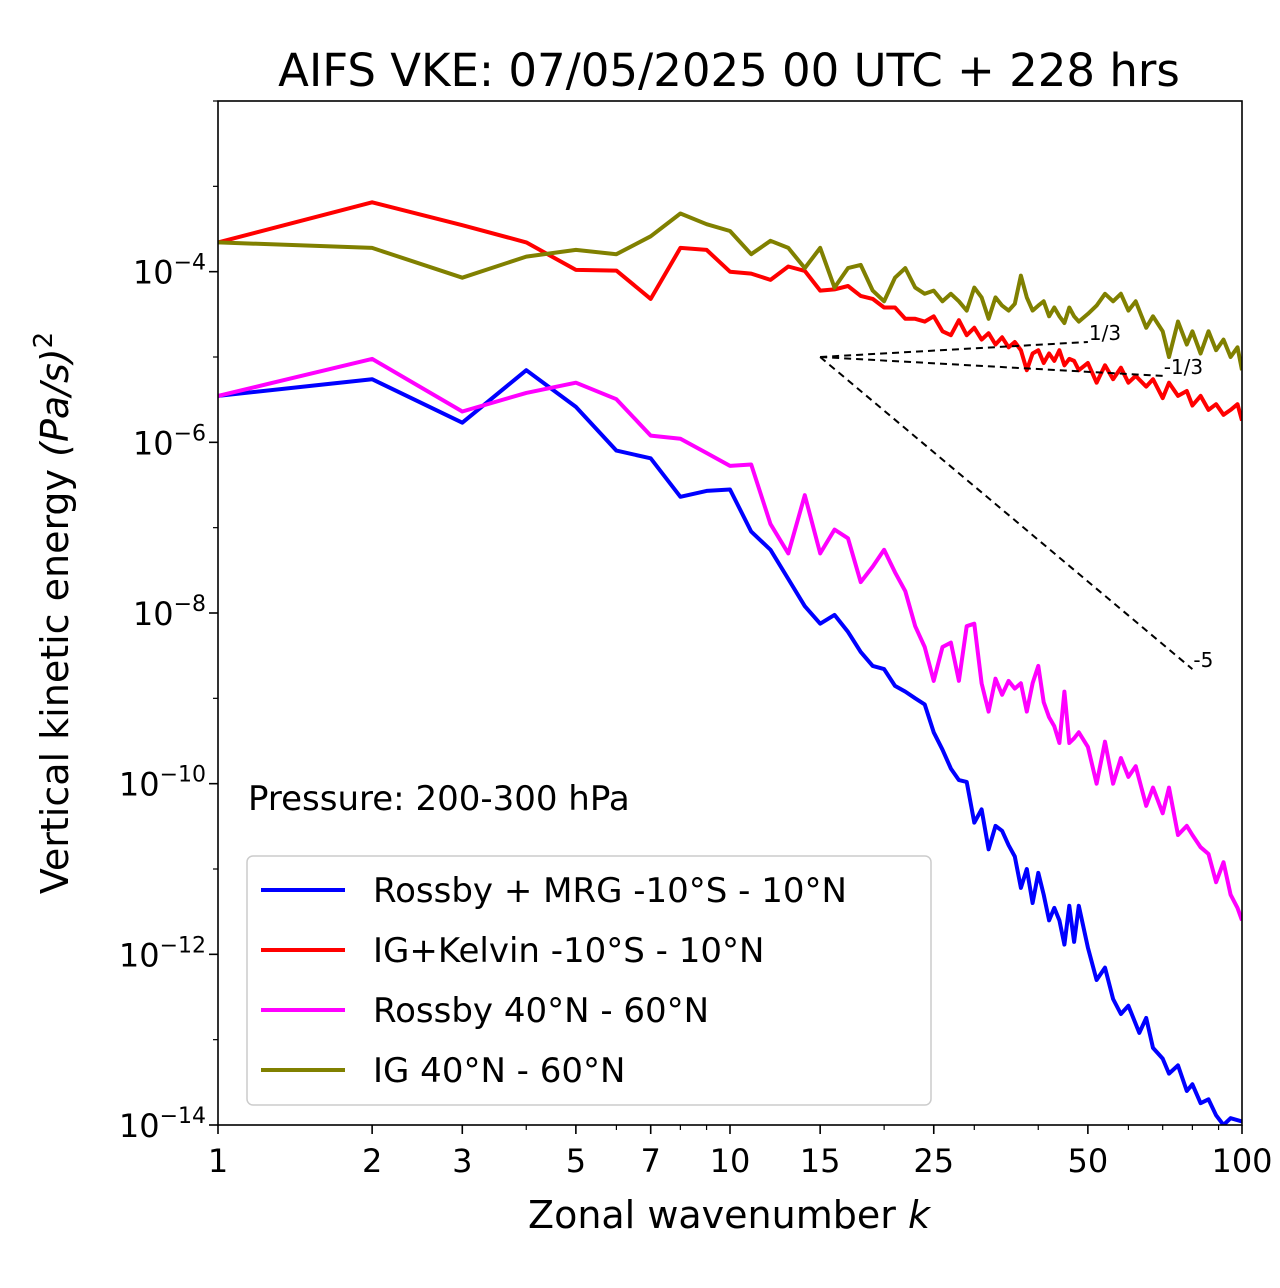 Image resolution: width=1280 pixels, height=1288 pixels. Describe the element at coordinates (920, 1215) in the screenshot. I see `x-axis-label-var: k` at that location.